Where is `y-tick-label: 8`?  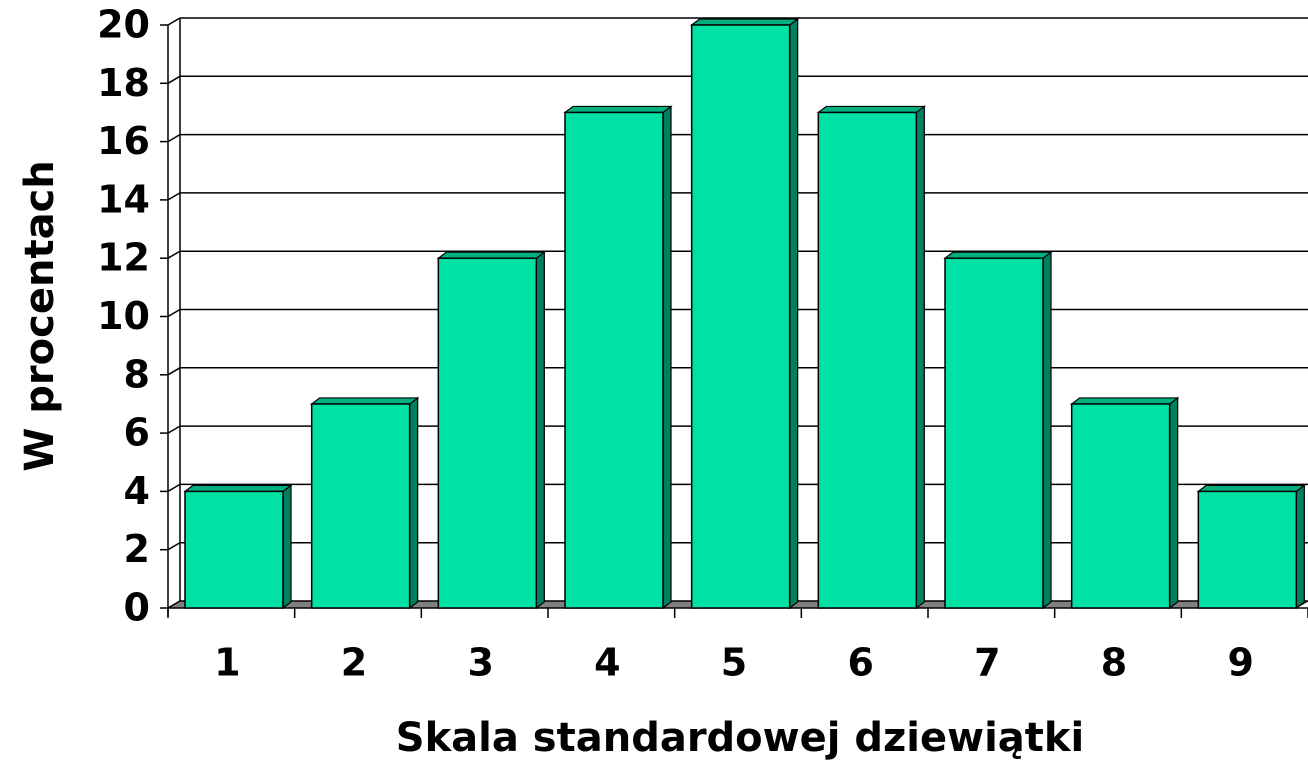 y-tick-label: 8 is located at coordinates (137, 374).